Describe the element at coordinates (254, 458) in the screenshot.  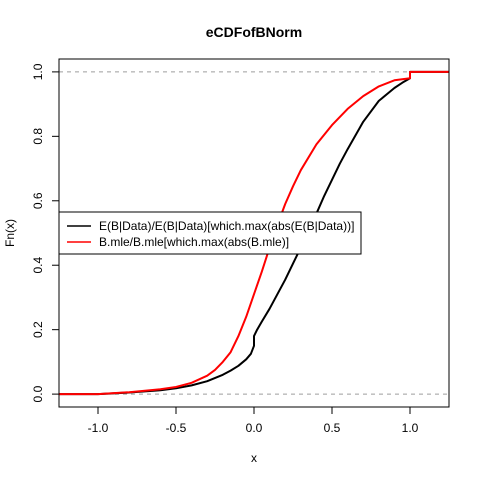
I see `x-axis-label: x` at that location.